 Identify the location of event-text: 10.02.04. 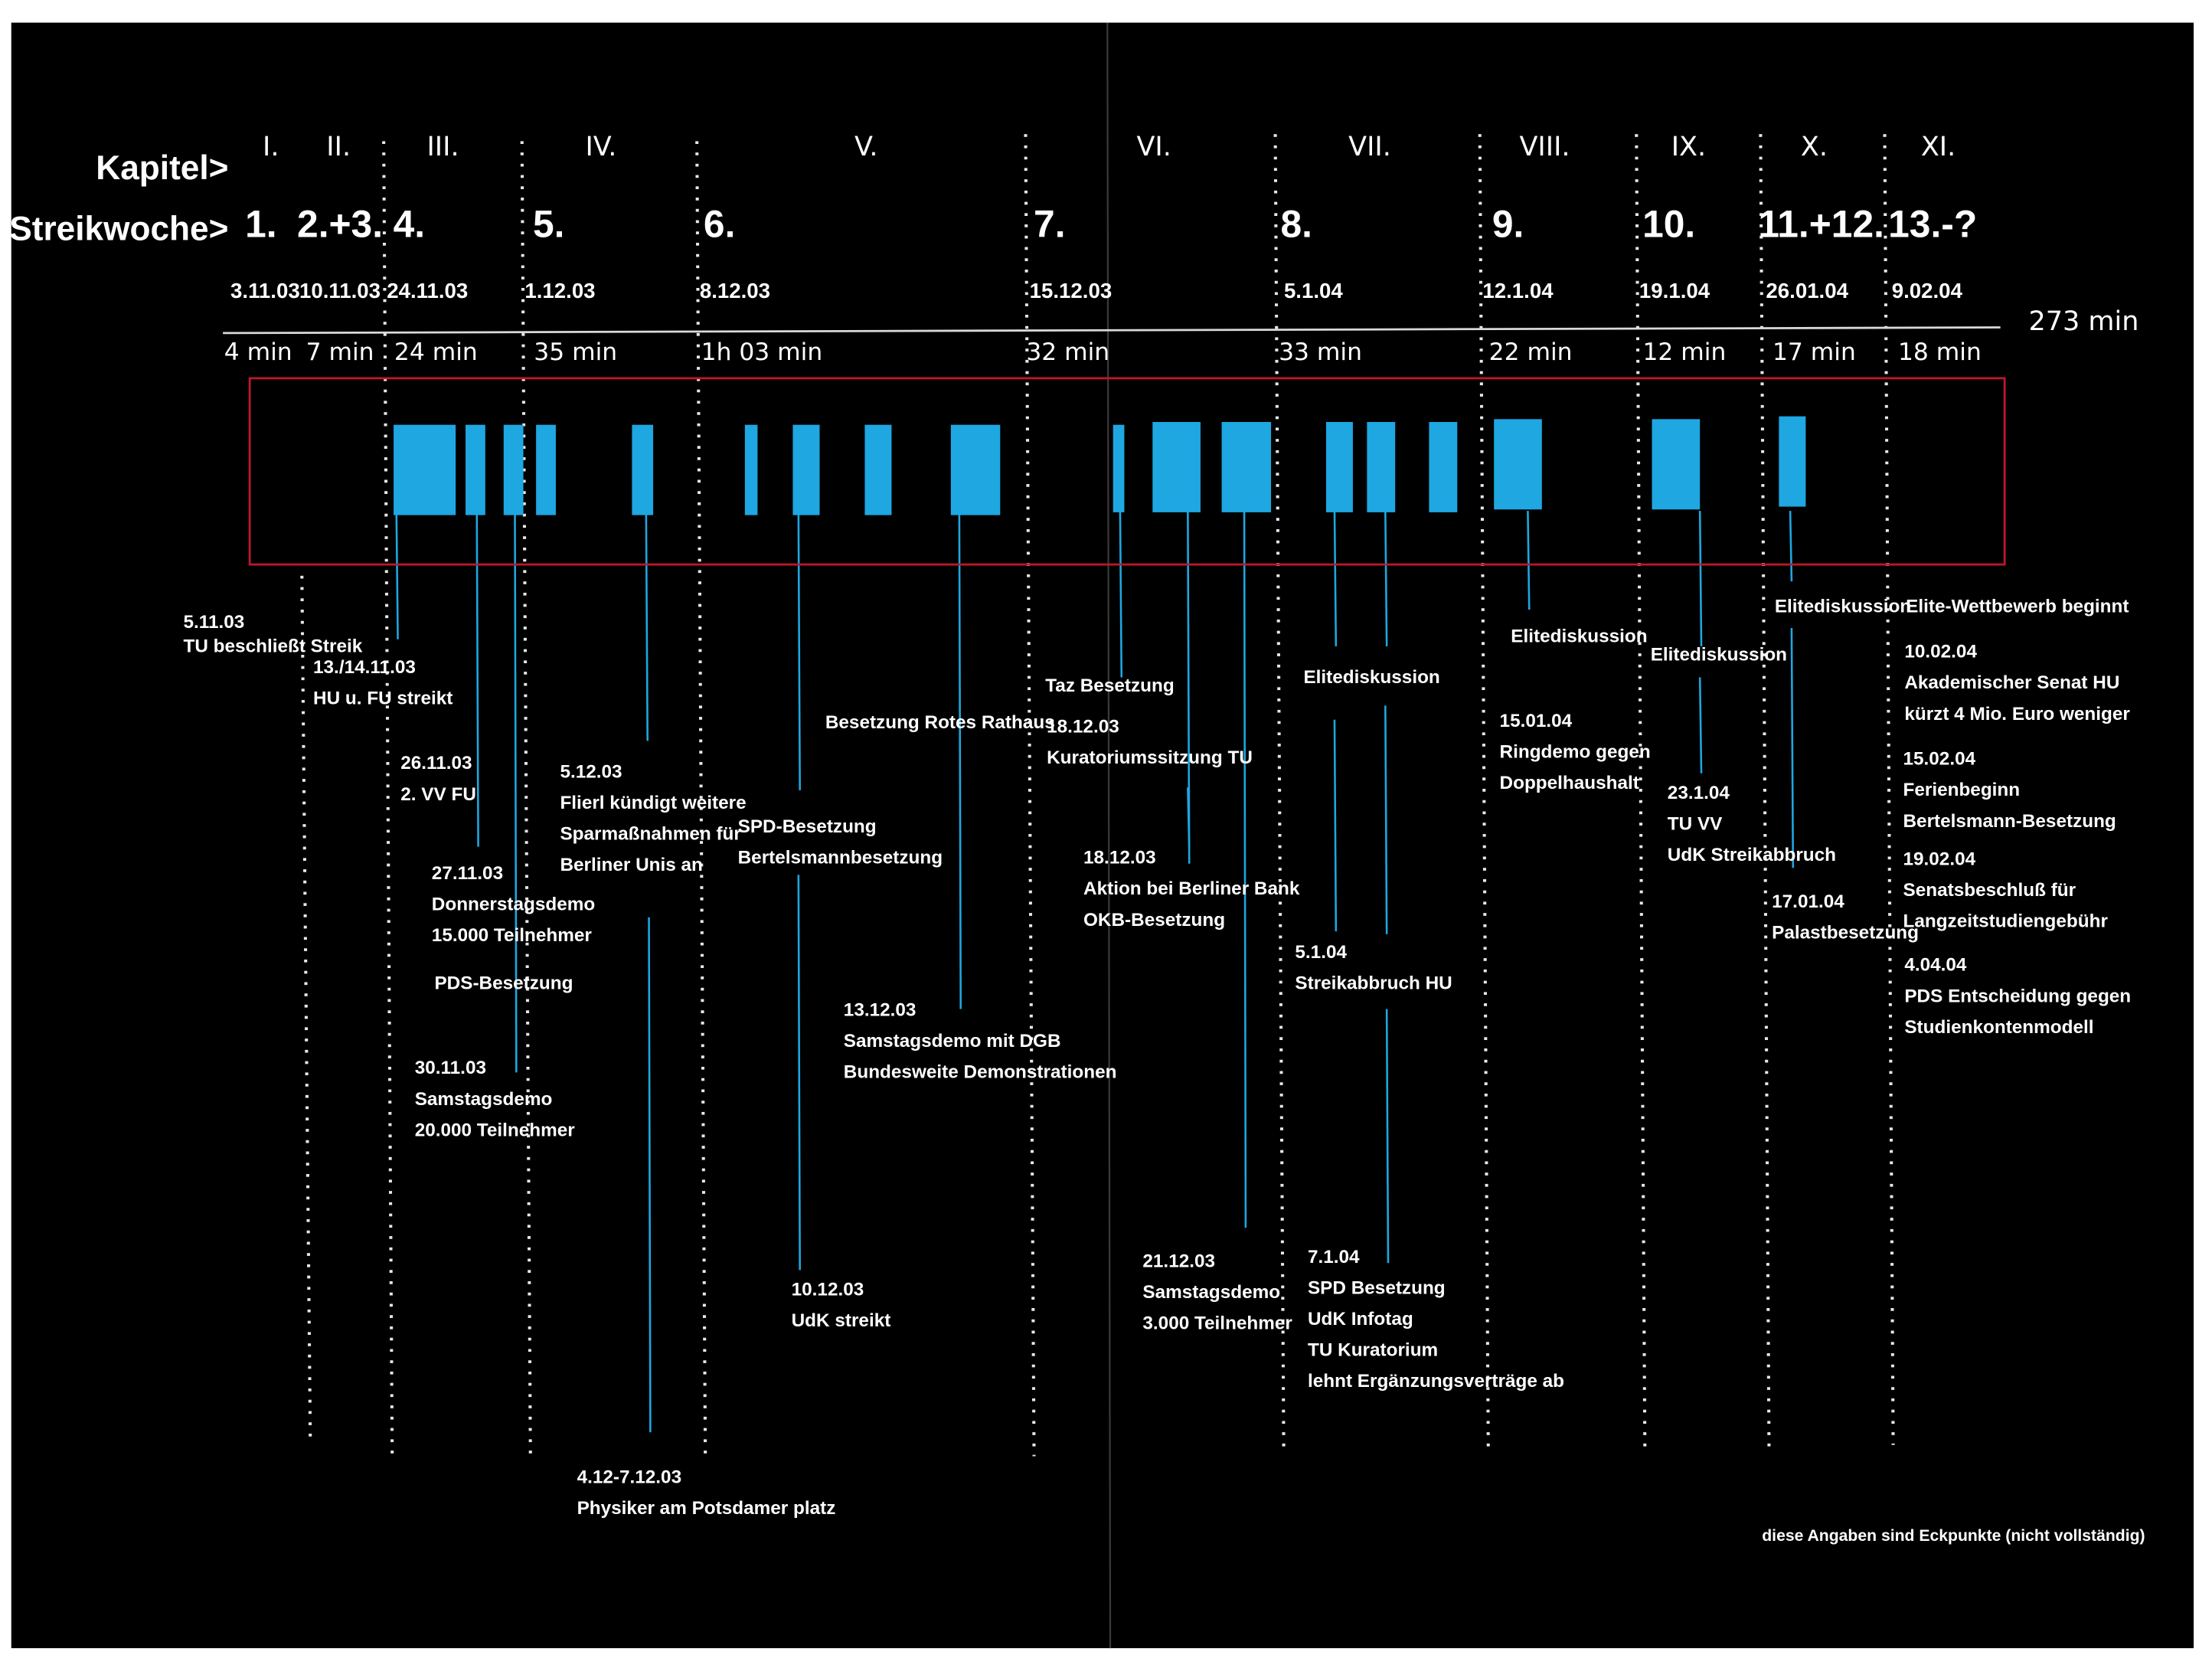
(1940, 652).